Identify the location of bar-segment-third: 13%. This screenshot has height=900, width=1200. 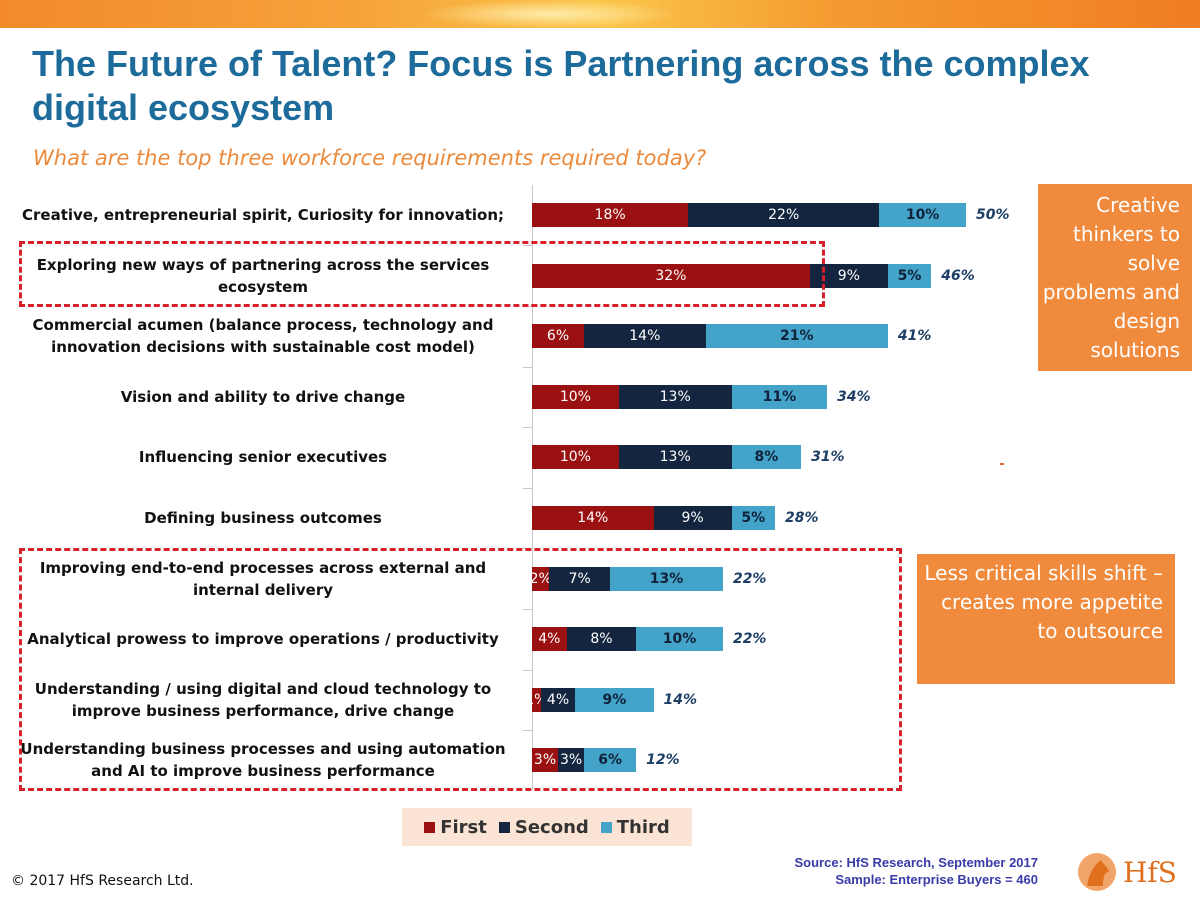
(666, 578).